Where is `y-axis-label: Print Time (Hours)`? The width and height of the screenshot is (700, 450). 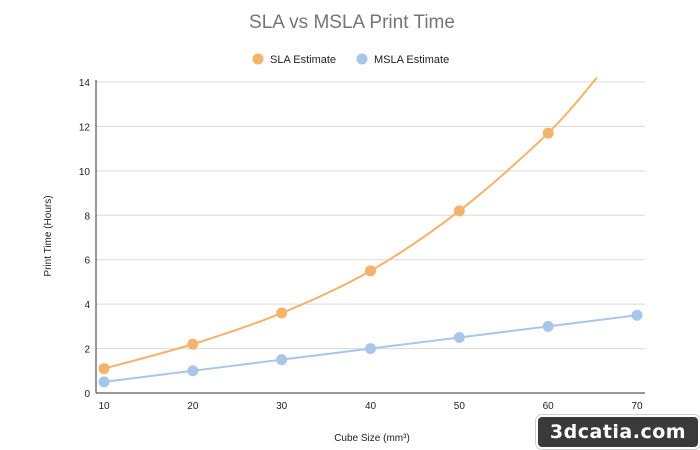
y-axis-label: Print Time (Hours) is located at coordinates (48, 235).